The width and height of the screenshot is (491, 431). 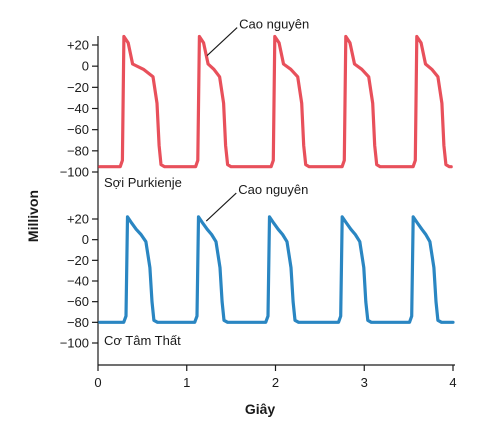 I want to click on x-tick-label-1: 1, so click(x=186, y=382).